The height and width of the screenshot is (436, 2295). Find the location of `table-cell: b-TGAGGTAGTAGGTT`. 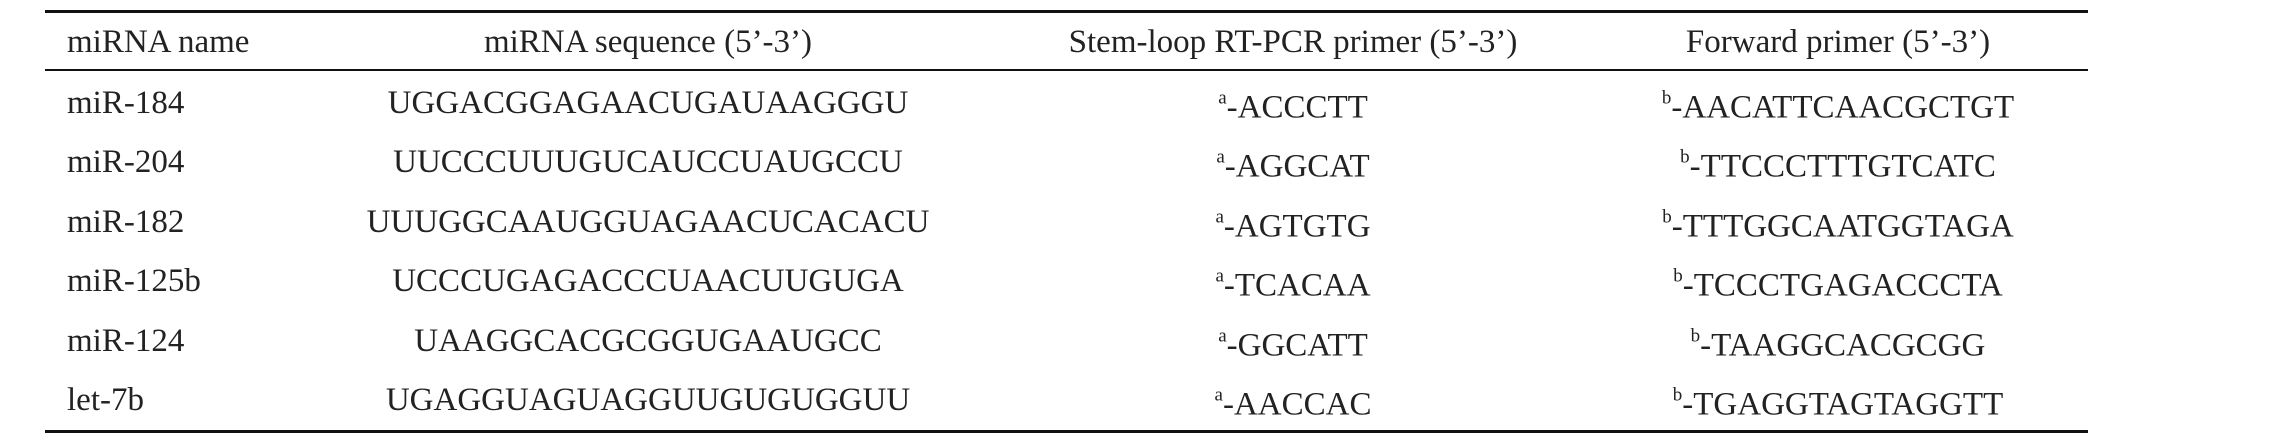

table-cell: b-TGAGGTAGTAGGTT is located at coordinates (1838, 400).